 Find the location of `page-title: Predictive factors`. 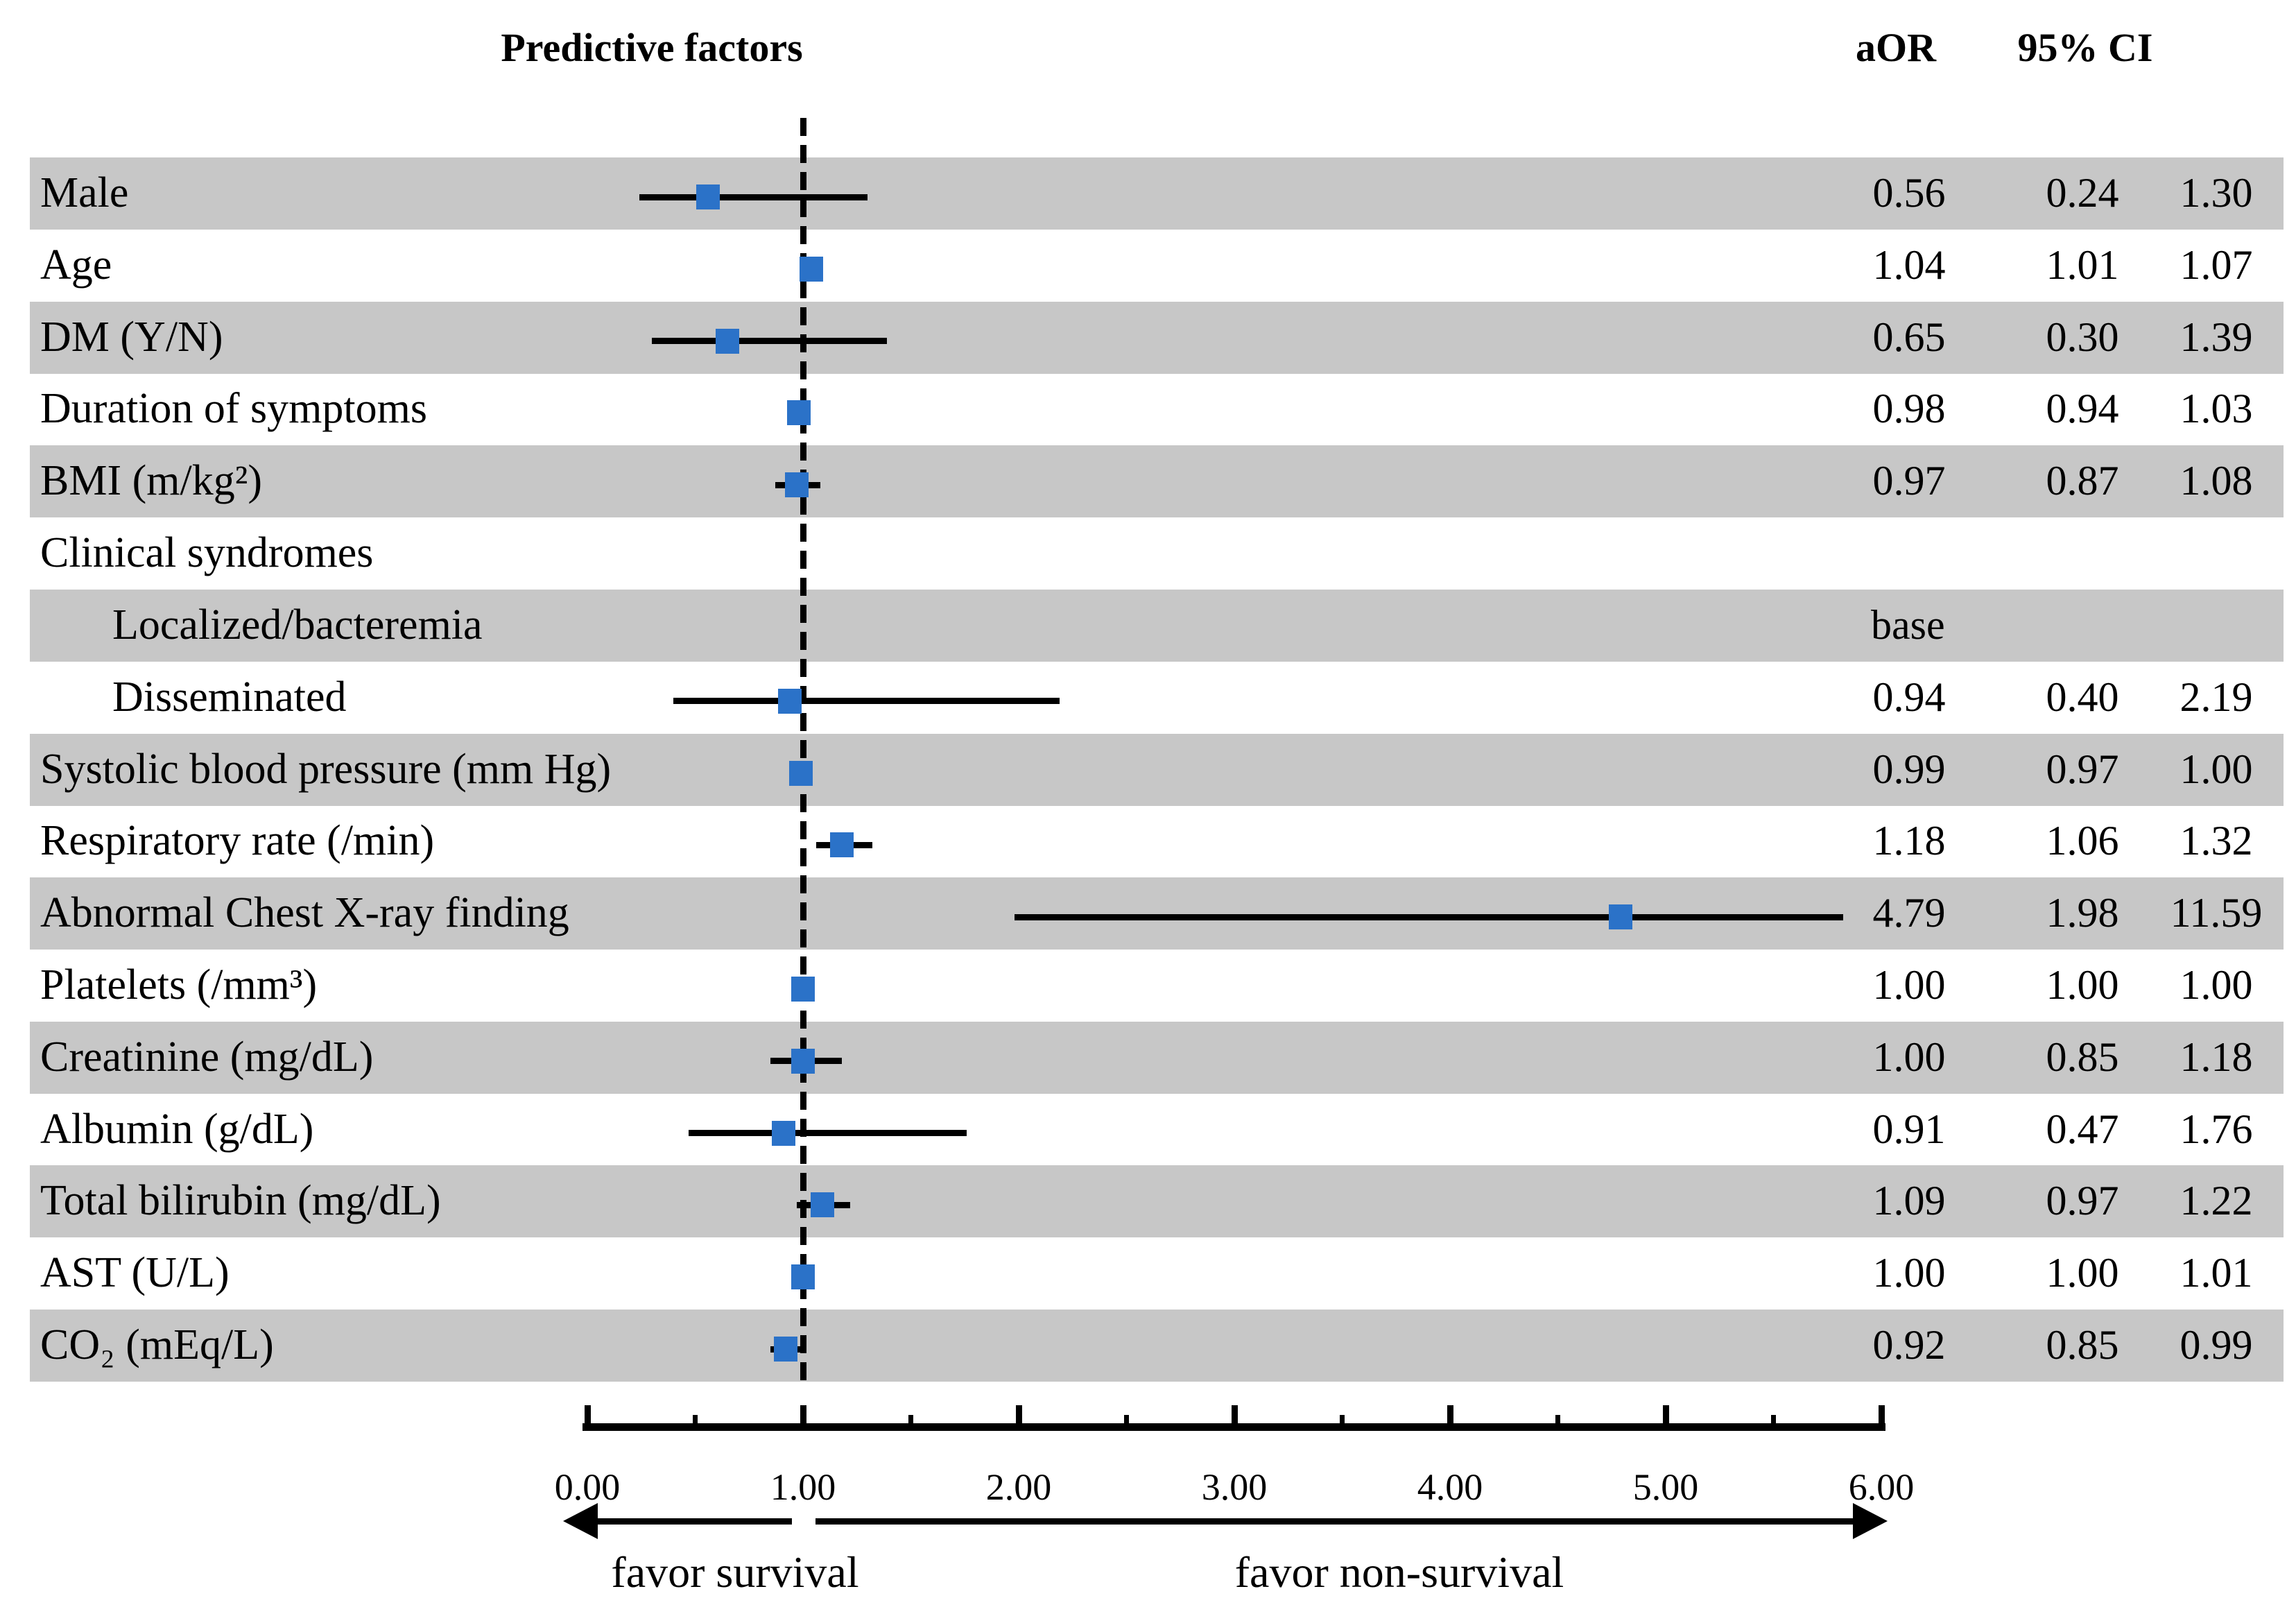

page-title: Predictive factors is located at coordinates (652, 47).